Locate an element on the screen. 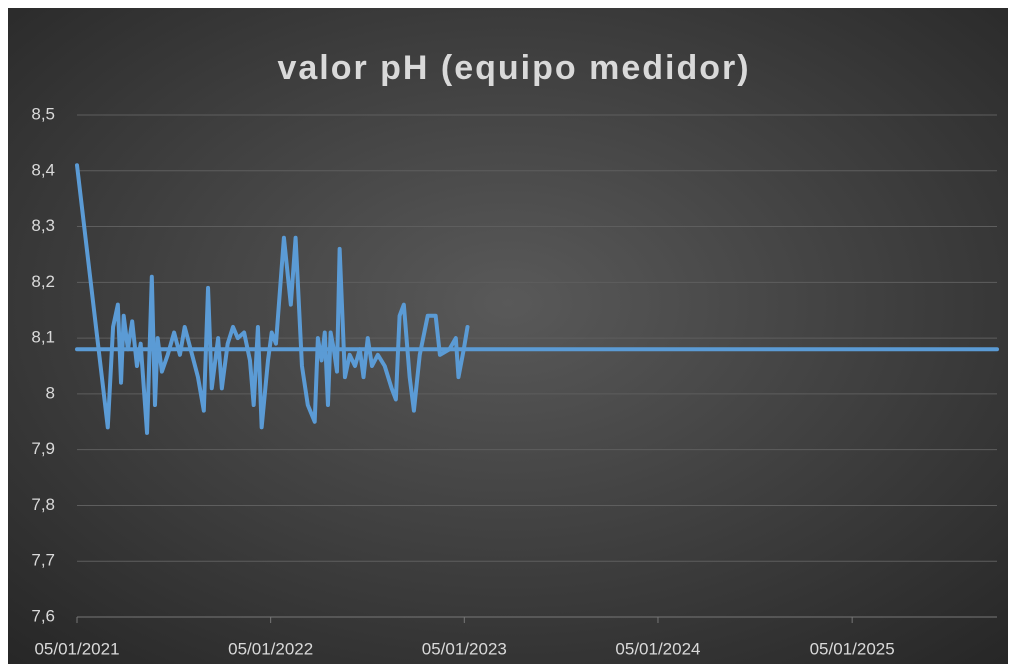  chart-title: valor pH (equipo medidor) is located at coordinates (513, 68).